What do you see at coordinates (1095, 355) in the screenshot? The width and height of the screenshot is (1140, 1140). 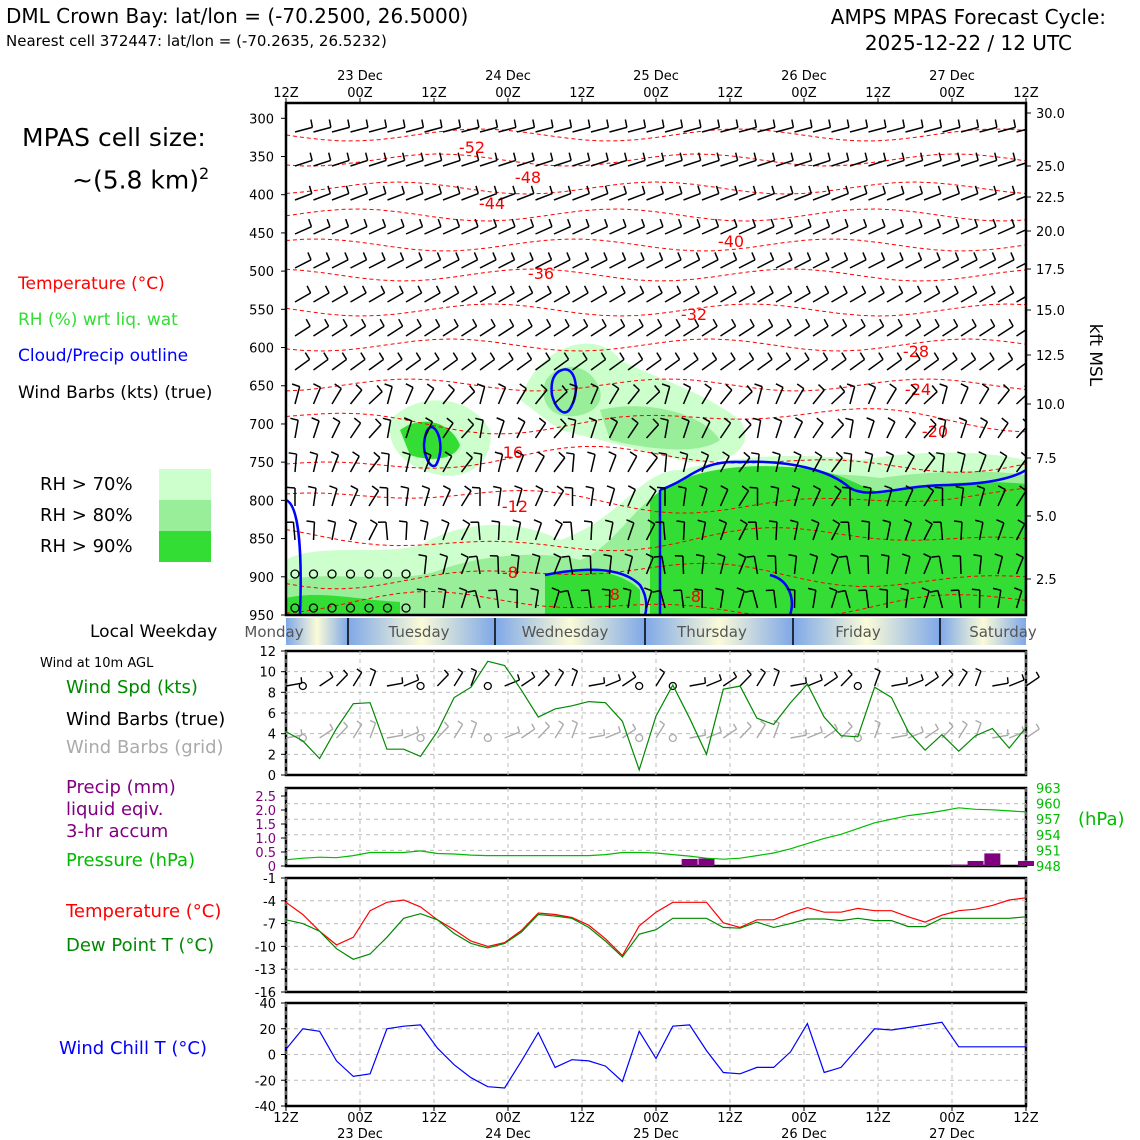 I see `kft-axis-label: kft MSL` at bounding box center [1095, 355].